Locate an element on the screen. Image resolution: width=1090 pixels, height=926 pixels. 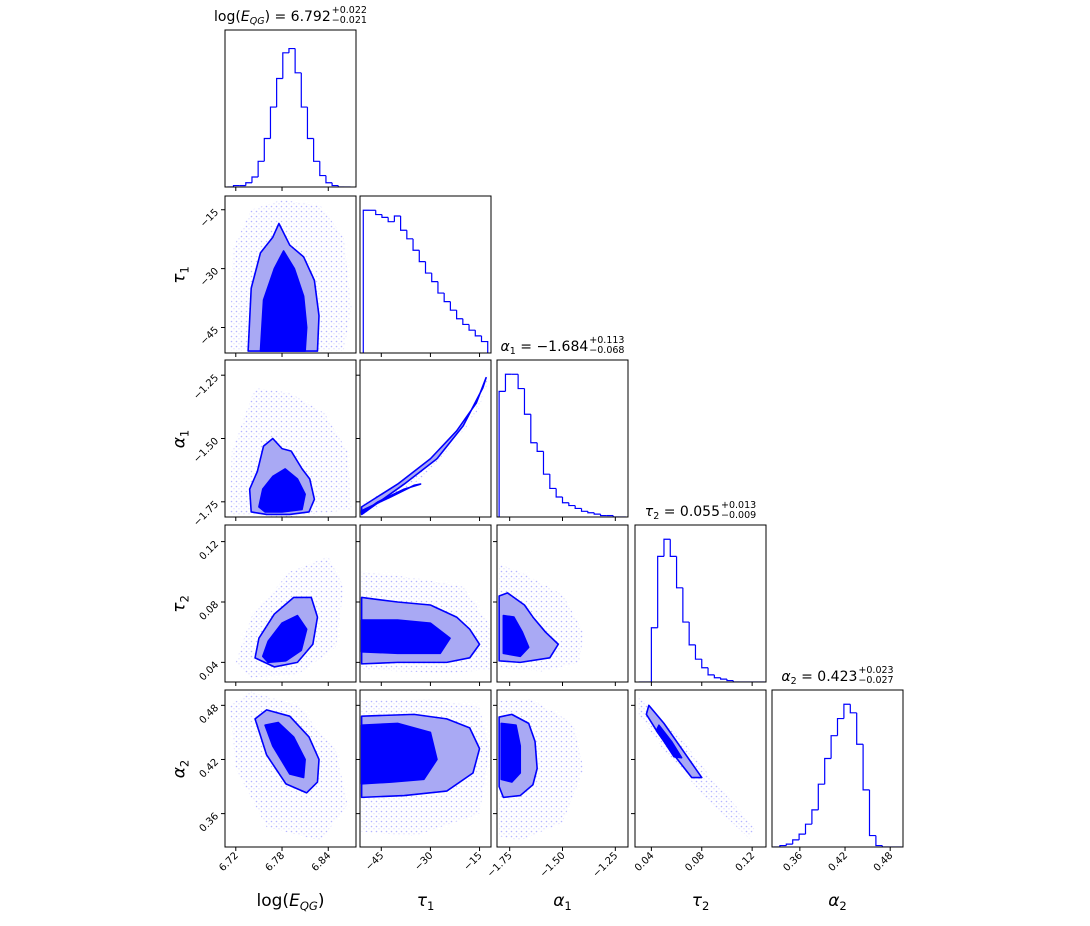
panel-title: α2 = 0.423 +0.023 −0.027 is located at coordinates (837, 677).